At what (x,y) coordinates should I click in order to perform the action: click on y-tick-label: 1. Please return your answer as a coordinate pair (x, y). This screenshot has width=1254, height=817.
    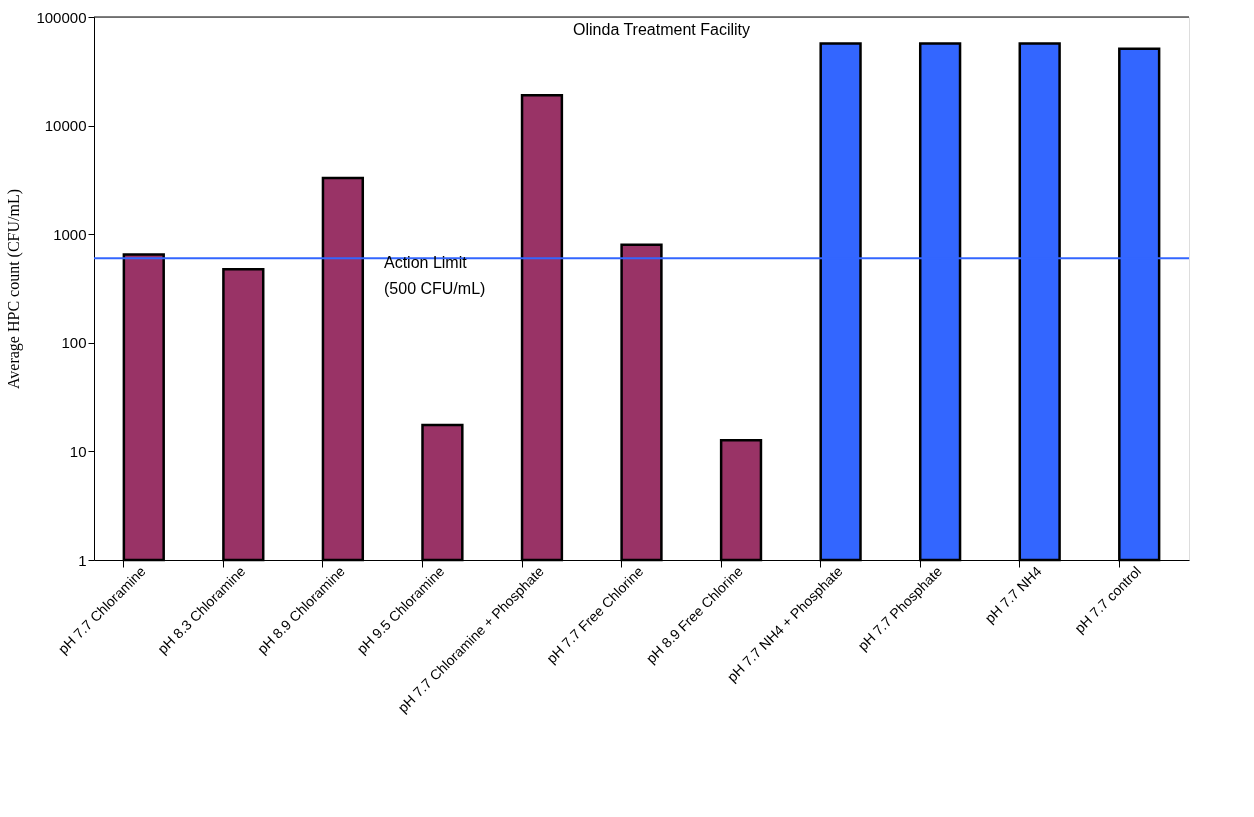
    Looking at the image, I should click on (82, 560).